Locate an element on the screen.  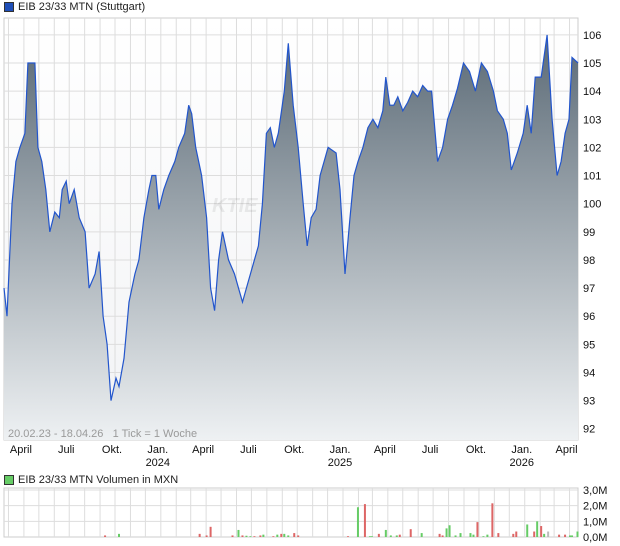
y-tick-label: 97 is located at coordinates (589, 289).